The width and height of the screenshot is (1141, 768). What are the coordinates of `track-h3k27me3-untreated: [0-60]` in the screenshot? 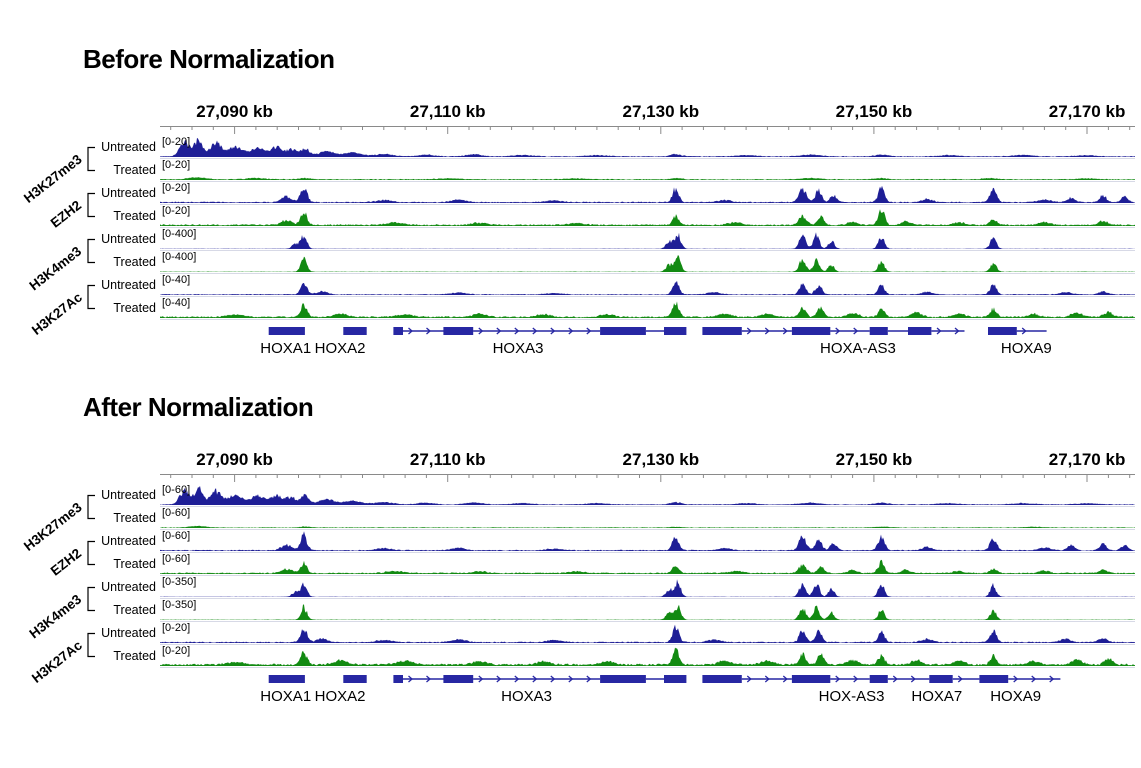 It's located at (647, 495).